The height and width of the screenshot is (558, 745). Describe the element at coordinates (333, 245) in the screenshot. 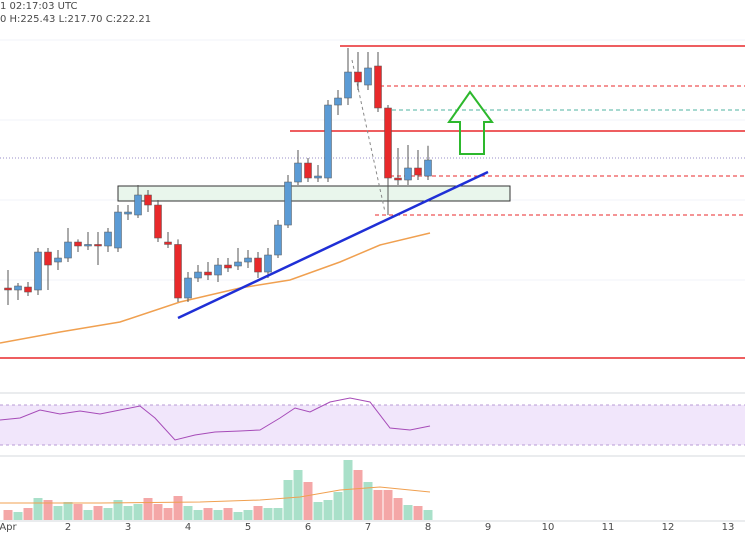

I see `trend-line` at that location.